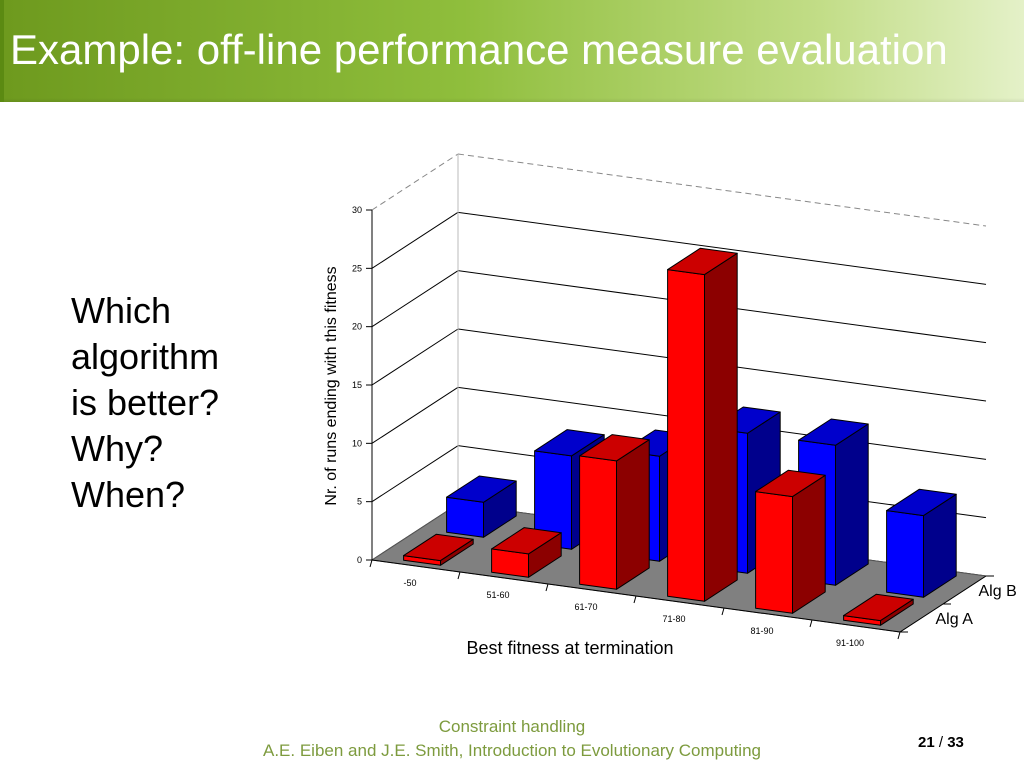  I want to click on y-tick-label: 30, so click(357, 210).